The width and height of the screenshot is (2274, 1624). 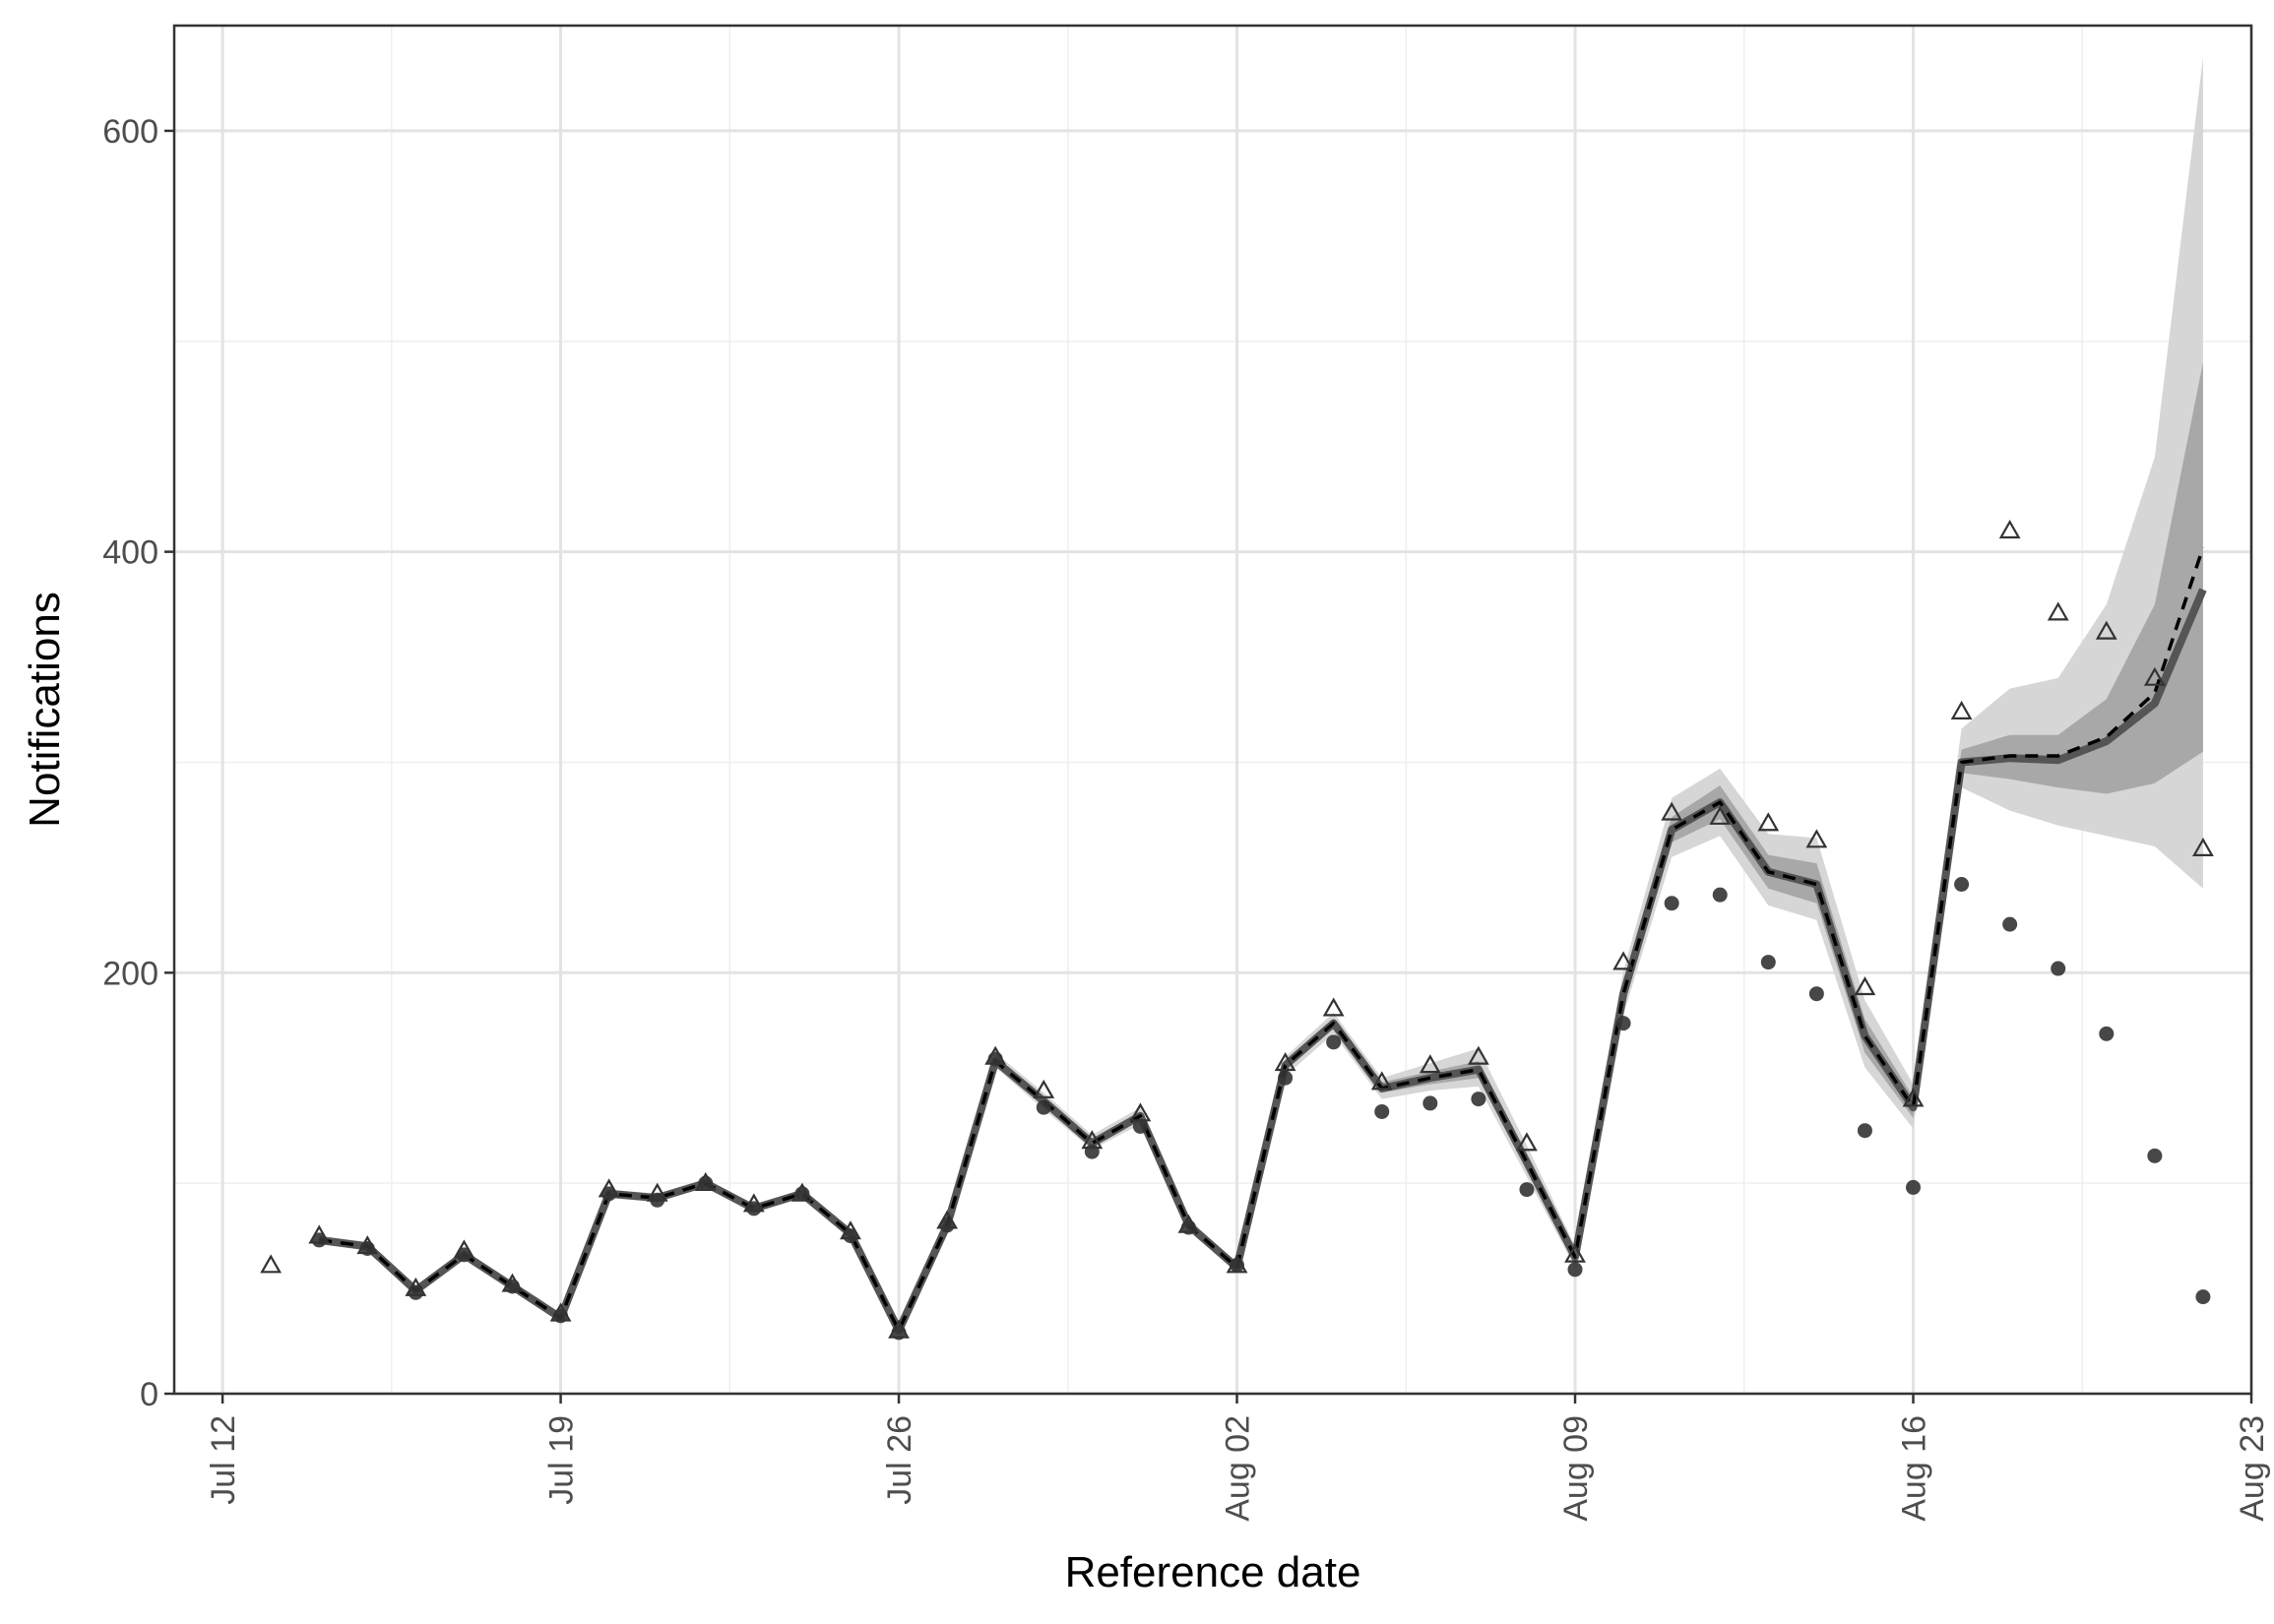 What do you see at coordinates (130, 973) in the screenshot?
I see `y-tick-label: 200` at bounding box center [130, 973].